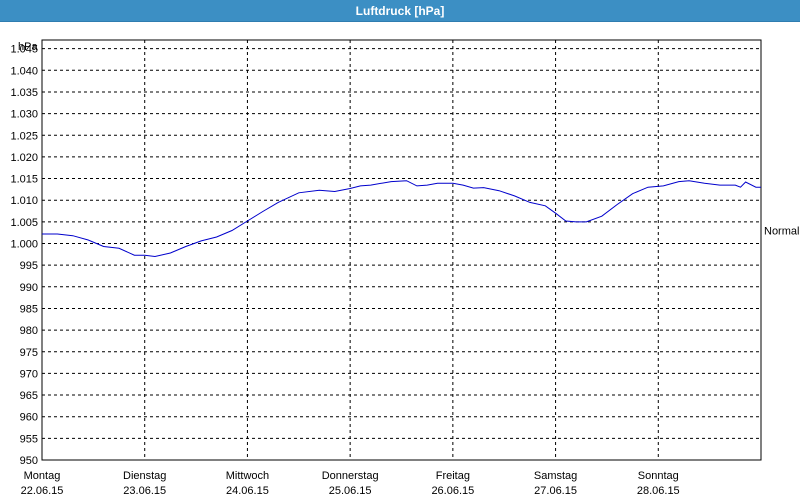 This screenshot has height=500, width=800. I want to click on x-tick-date-label: 26.06.15, so click(452, 491).